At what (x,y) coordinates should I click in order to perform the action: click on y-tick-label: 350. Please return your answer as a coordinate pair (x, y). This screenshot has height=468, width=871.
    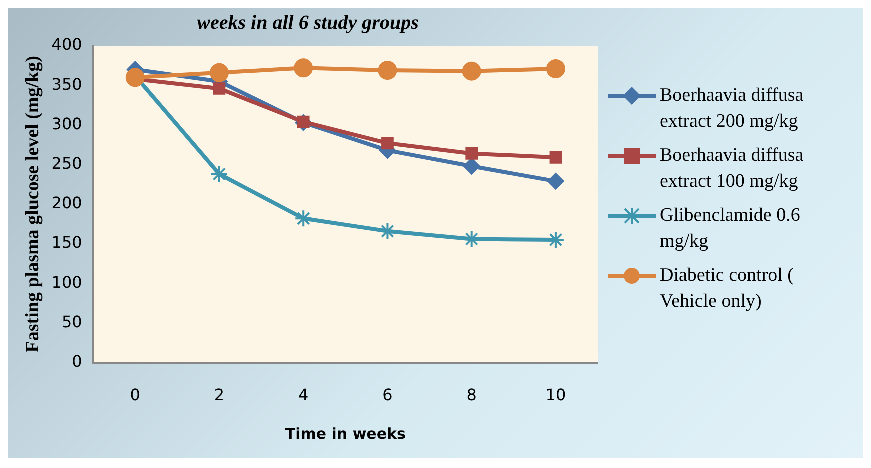
    Looking at the image, I should click on (67, 84).